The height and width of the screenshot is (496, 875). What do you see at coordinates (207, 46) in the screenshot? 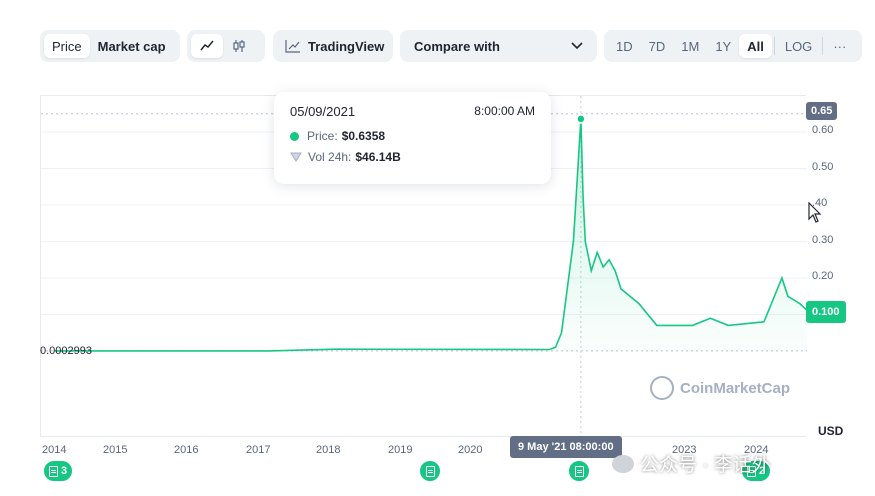
I see `line-chart-icon` at bounding box center [207, 46].